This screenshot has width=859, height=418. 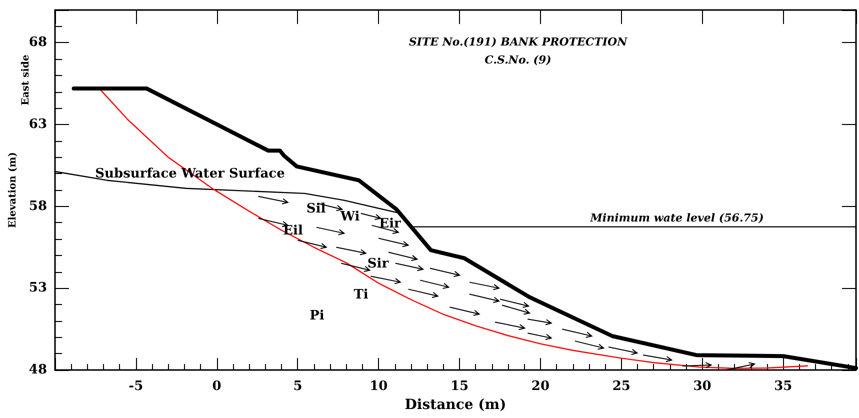 I want to click on annotation: Eil, so click(x=293, y=231).